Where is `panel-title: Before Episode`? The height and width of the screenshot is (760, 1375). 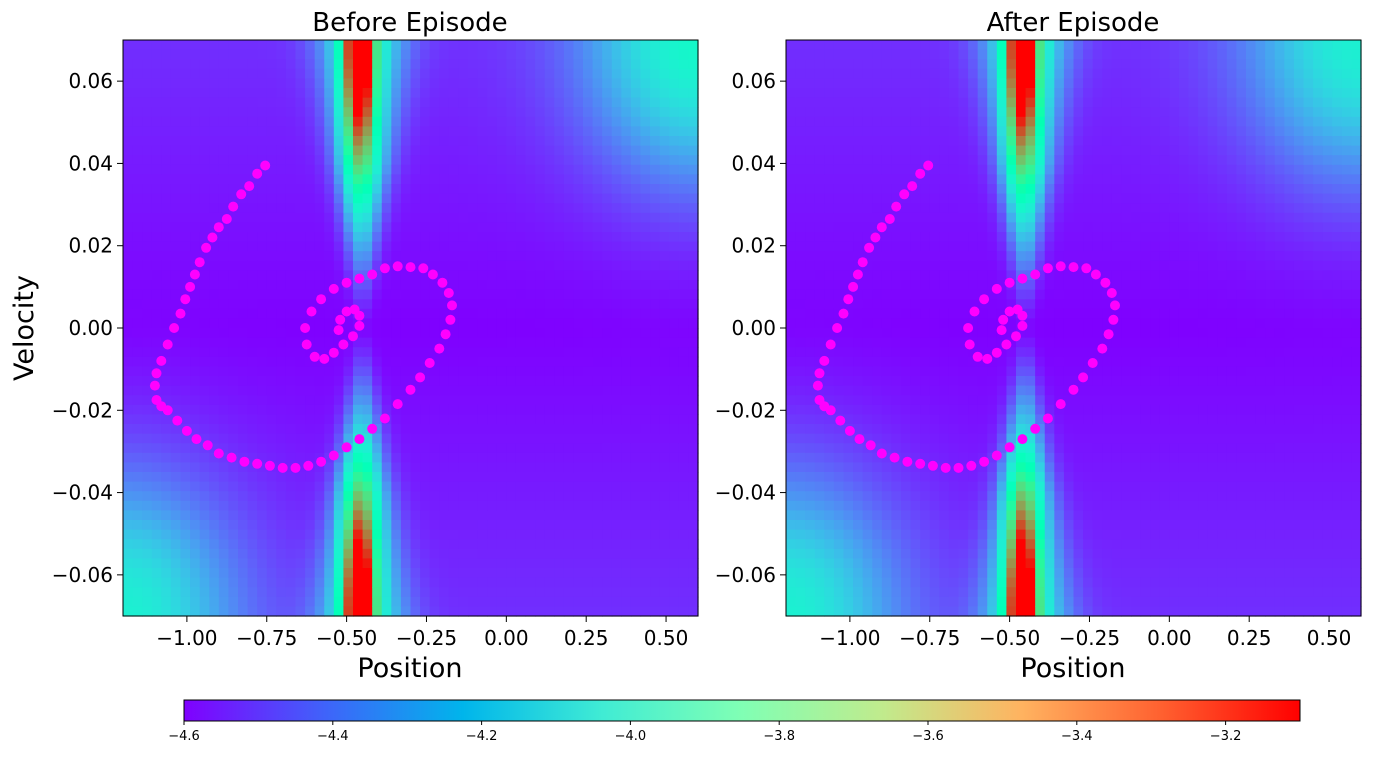
panel-title: Before Episode is located at coordinates (409, 23).